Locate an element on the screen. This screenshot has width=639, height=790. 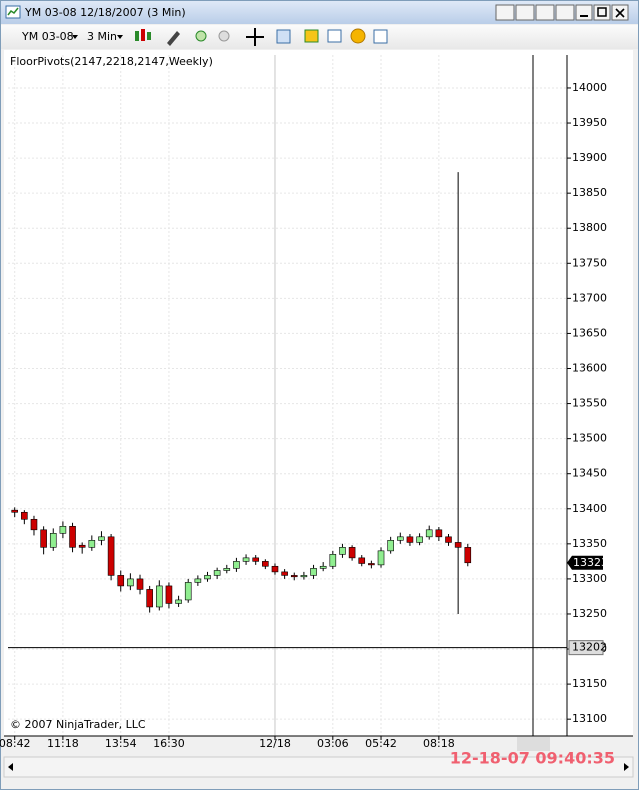
toolbar-icons is located at coordinates (261, 37).